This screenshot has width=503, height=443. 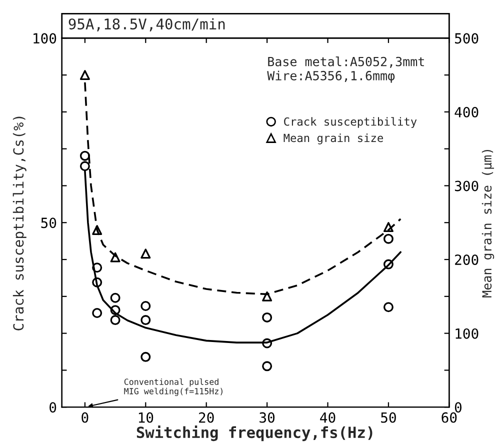 What do you see at coordinates (458, 407) in the screenshot?
I see `y2-tick-label: 0` at bounding box center [458, 407].